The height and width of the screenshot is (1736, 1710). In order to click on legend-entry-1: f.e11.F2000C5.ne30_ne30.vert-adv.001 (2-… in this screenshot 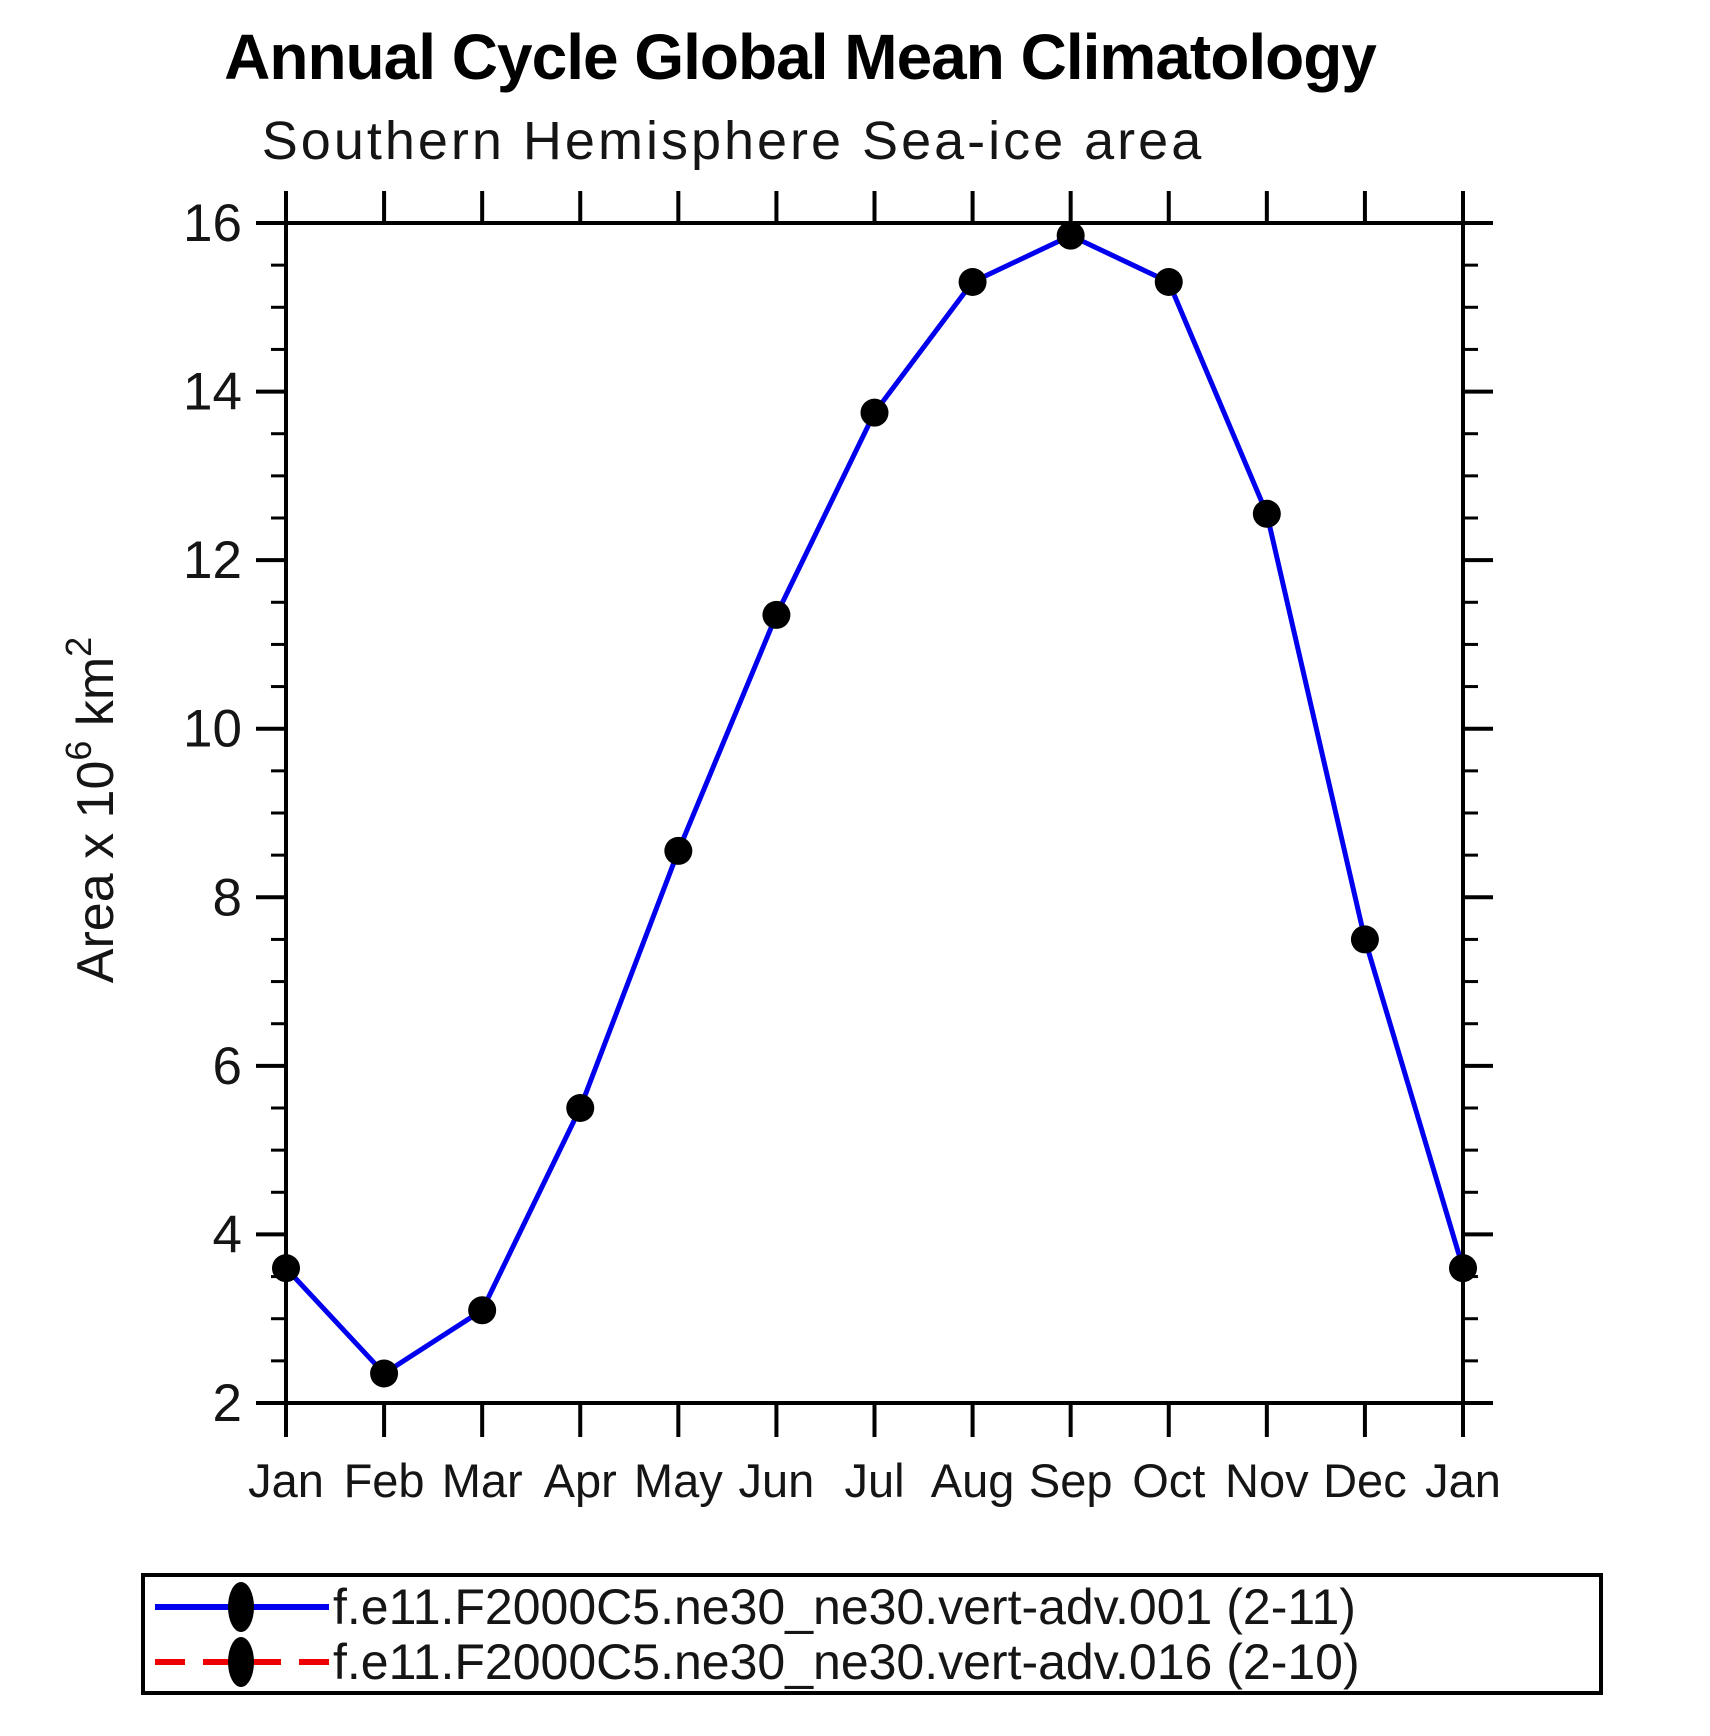, I will do `click(875, 1607)`.